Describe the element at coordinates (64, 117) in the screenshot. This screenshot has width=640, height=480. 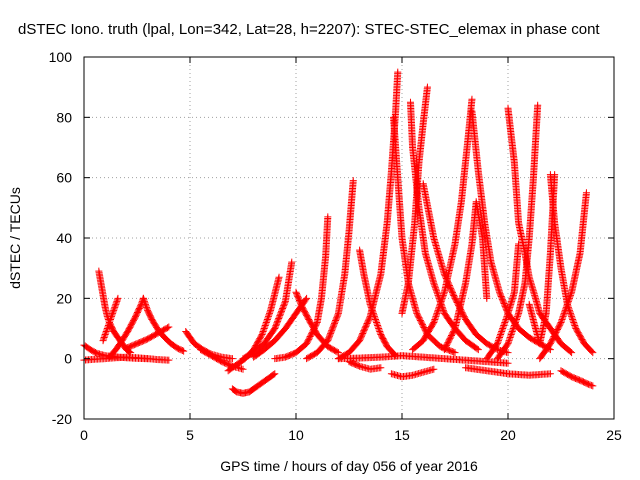
I see `y-tick-label: 80` at that location.